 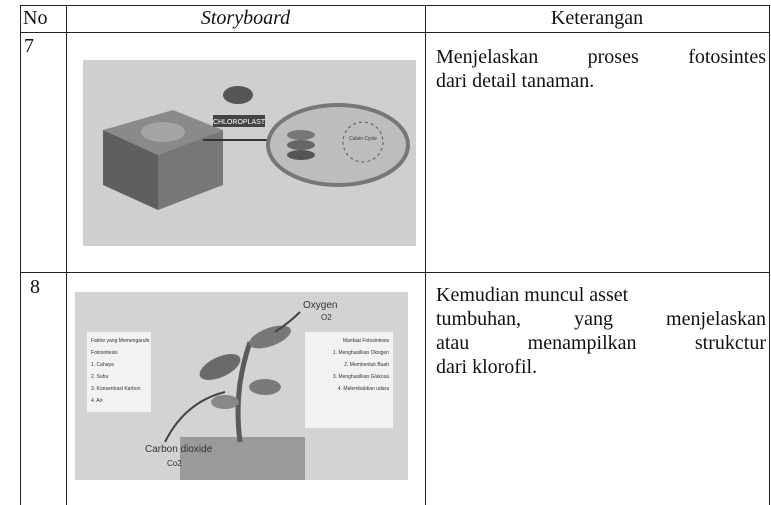 What do you see at coordinates (120, 341) in the screenshot?
I see `image-label: Faktor yang Memengaruhi` at bounding box center [120, 341].